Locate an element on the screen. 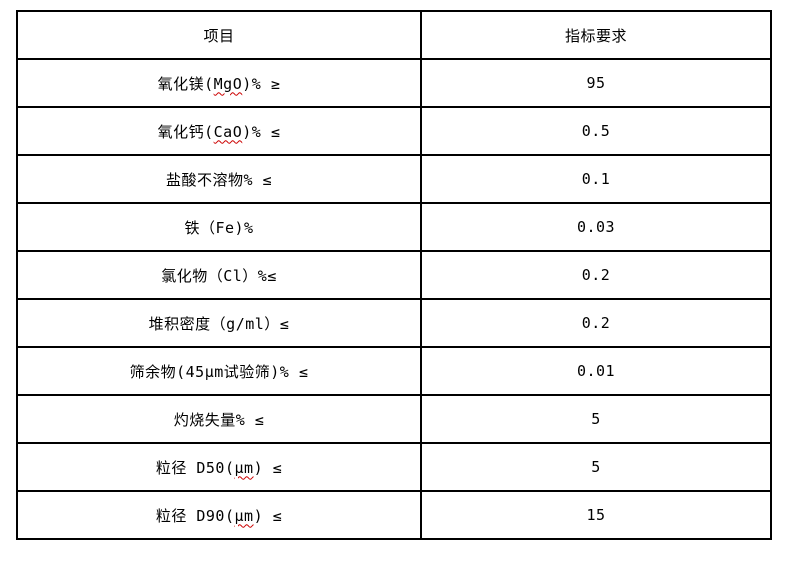 Image resolution: width=786 pixels, height=579 pixels. item-text: )% ≤ is located at coordinates (261, 131).